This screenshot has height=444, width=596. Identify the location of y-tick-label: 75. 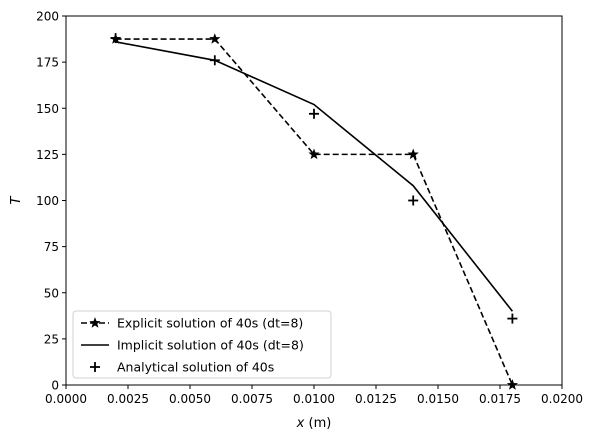
(51, 247).